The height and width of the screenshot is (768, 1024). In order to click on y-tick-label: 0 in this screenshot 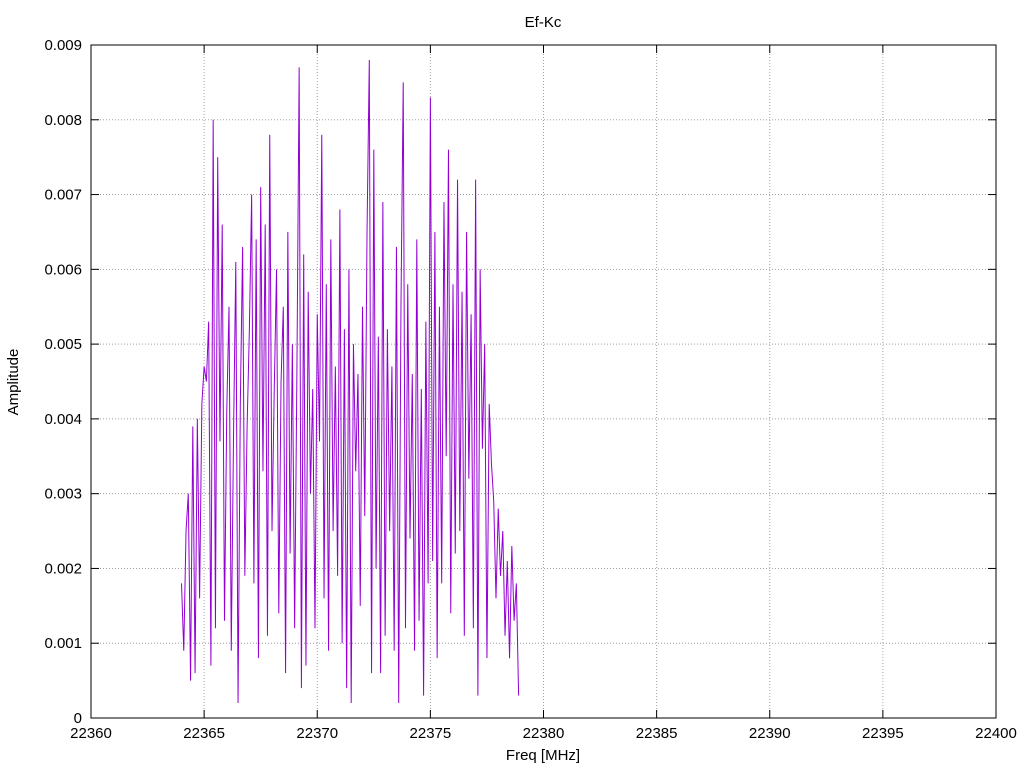, I will do `click(78, 718)`.